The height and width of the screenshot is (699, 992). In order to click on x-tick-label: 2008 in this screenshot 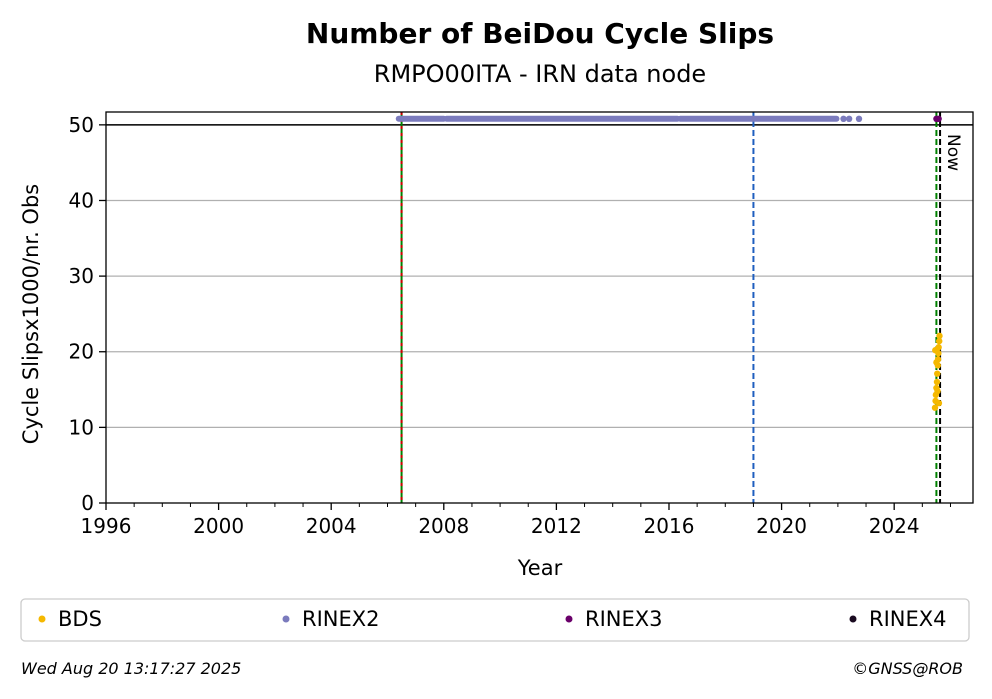, I will do `click(443, 526)`.